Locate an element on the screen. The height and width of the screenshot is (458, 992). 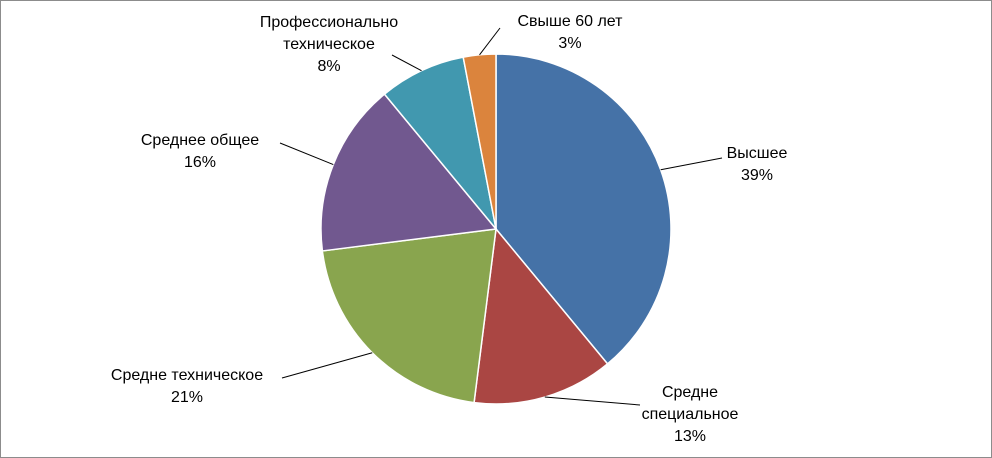
data-label: Профессионально техническое 8% is located at coordinates (329, 45).